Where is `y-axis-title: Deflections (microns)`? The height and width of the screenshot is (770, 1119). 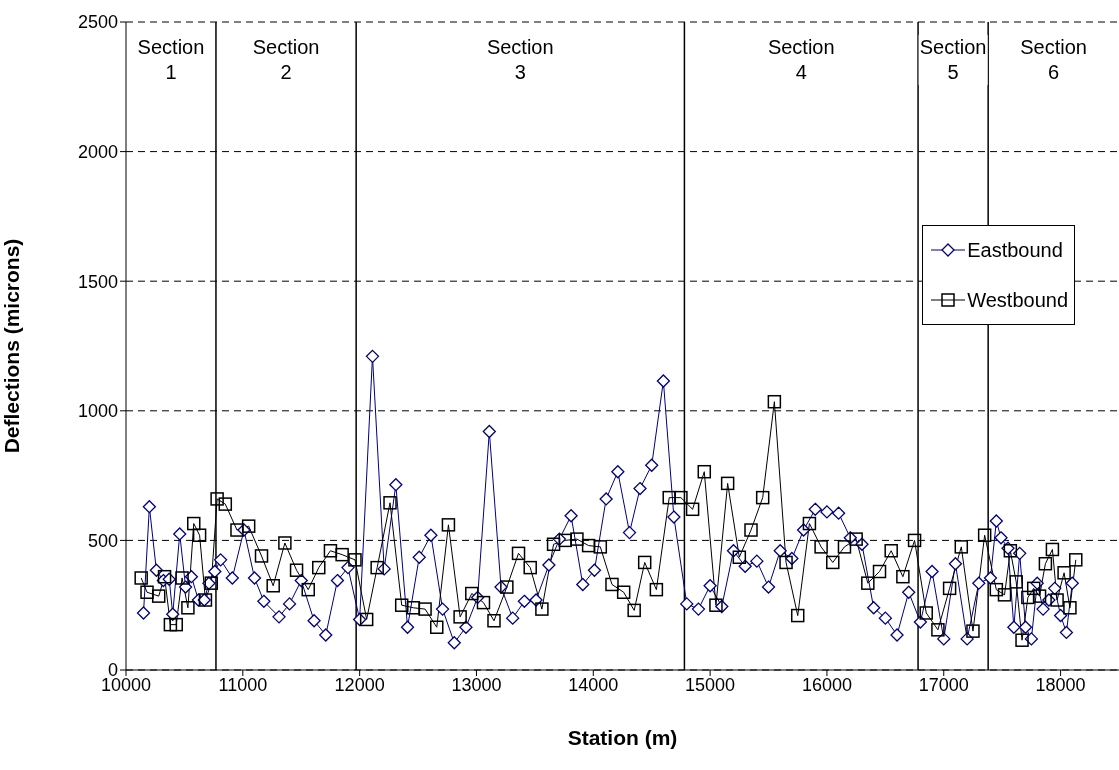 y-axis-title: Deflections (microns) is located at coordinates (12, 346).